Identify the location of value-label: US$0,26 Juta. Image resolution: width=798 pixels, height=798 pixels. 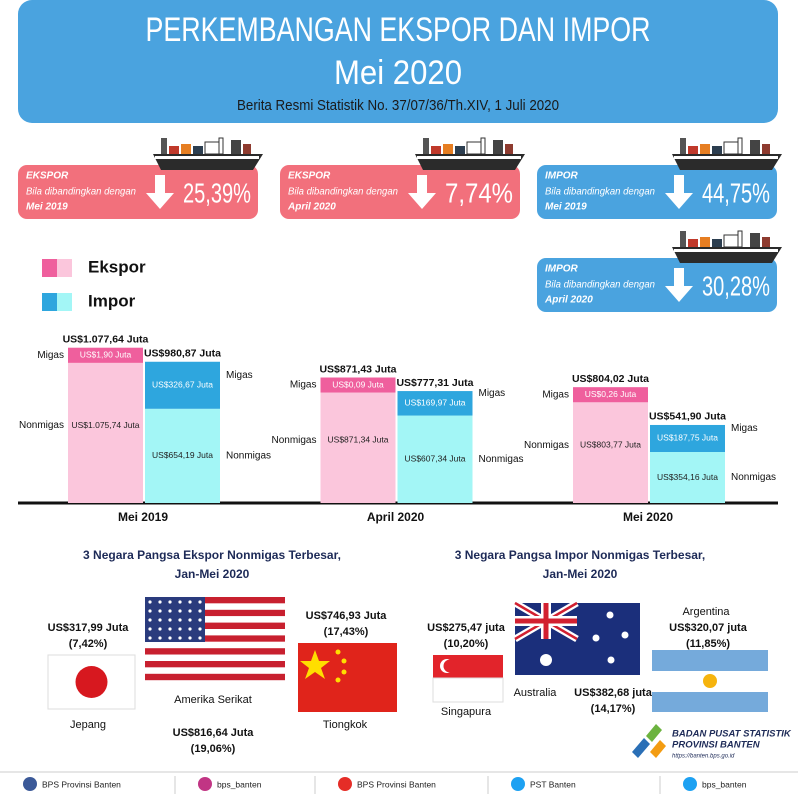
(611, 394).